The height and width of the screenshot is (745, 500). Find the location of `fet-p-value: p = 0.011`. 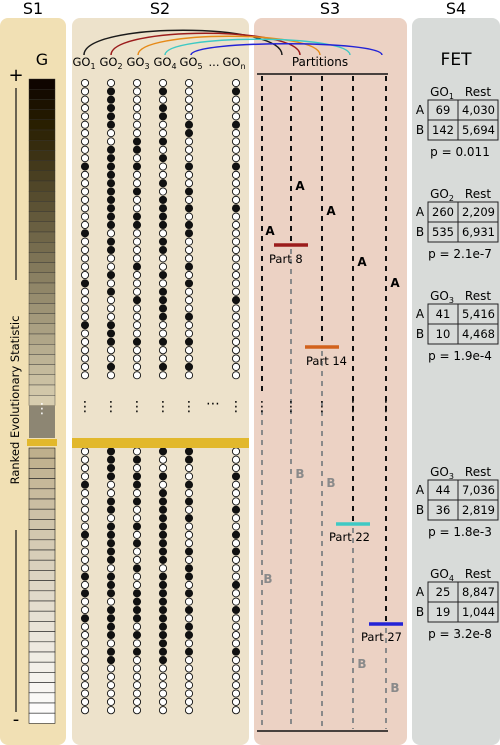

fet-p-value: p = 0.011 is located at coordinates (460, 152).